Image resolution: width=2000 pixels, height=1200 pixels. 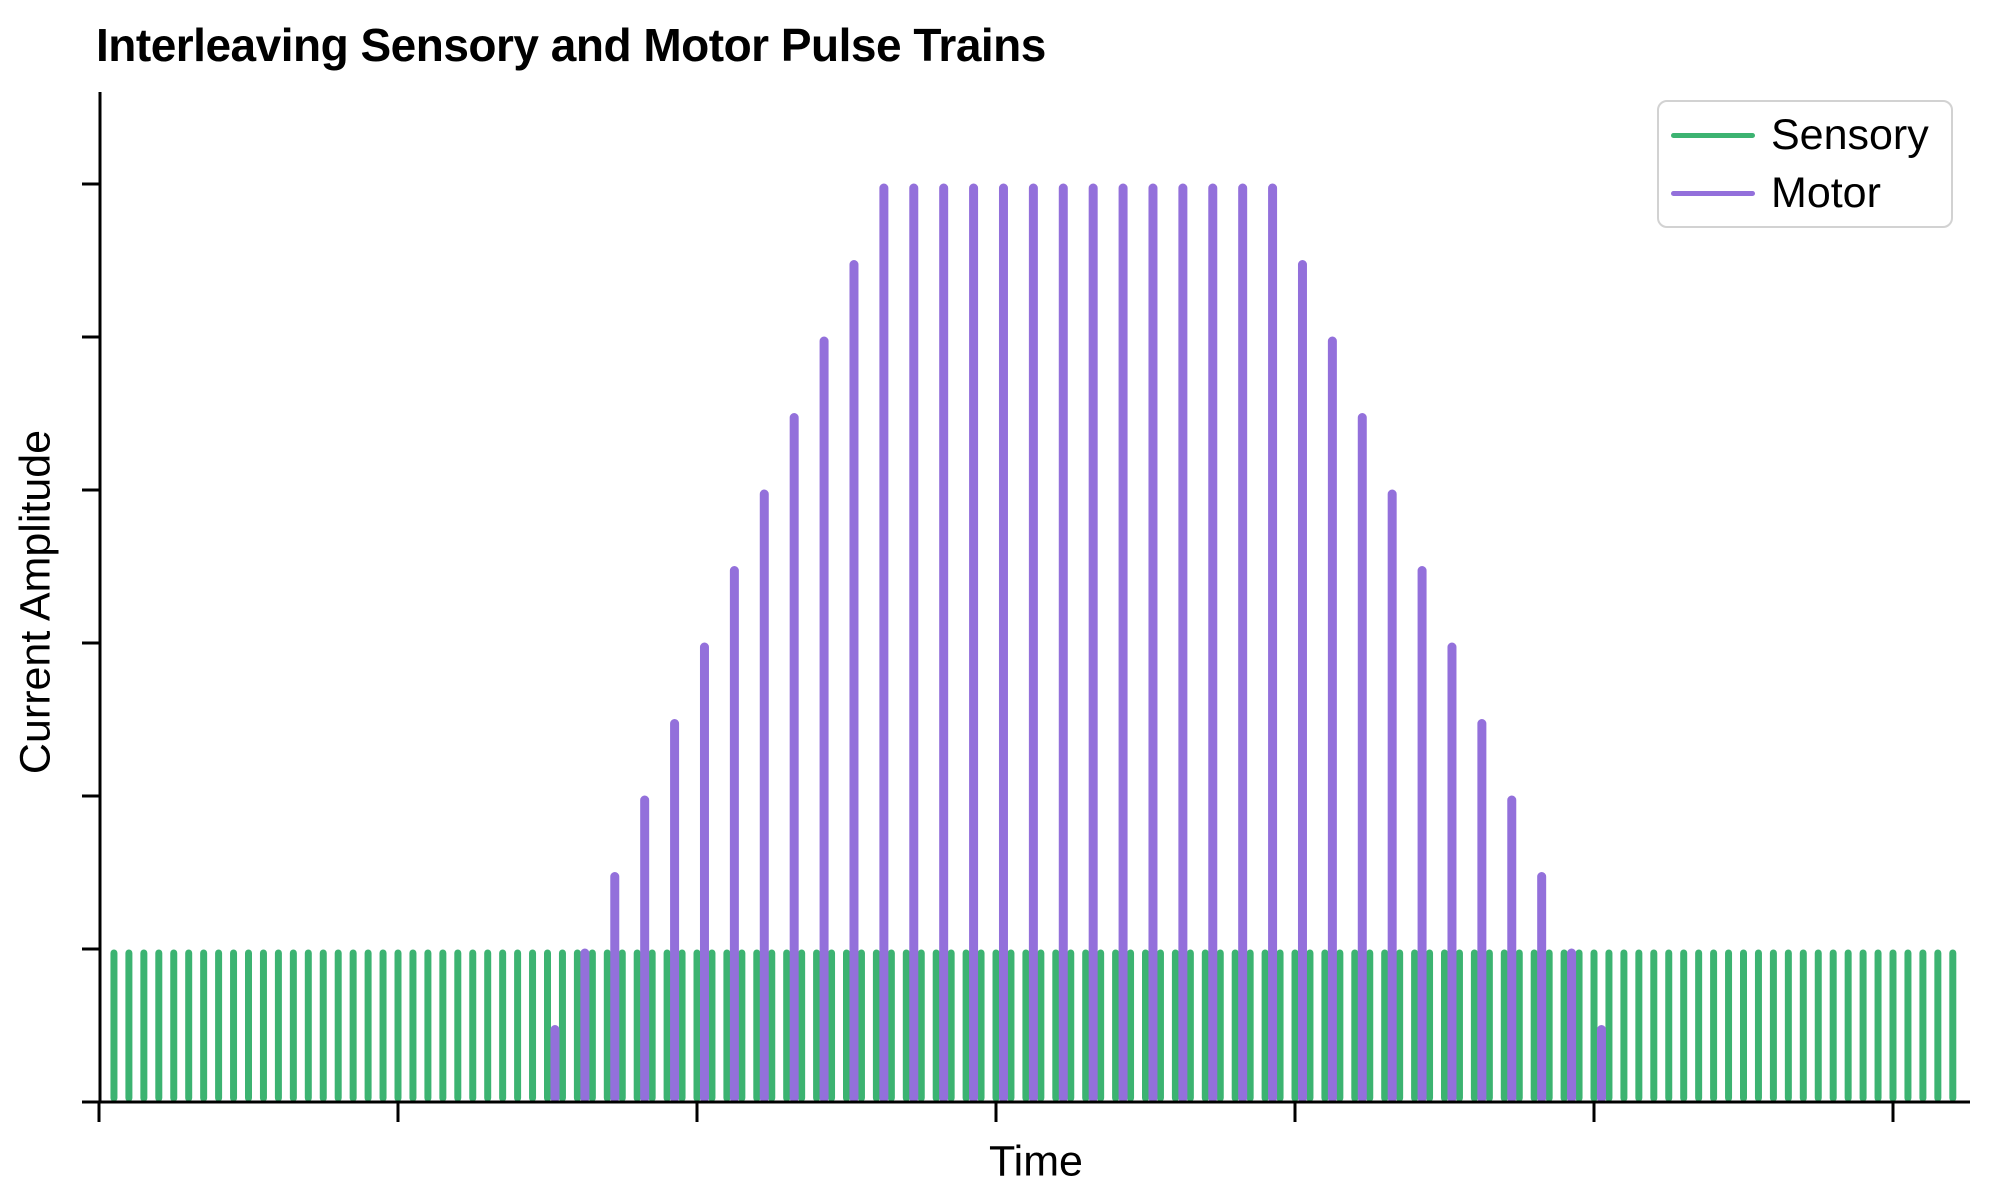 What do you see at coordinates (1826, 192) in the screenshot?
I see `legend-label-motor: Motor` at bounding box center [1826, 192].